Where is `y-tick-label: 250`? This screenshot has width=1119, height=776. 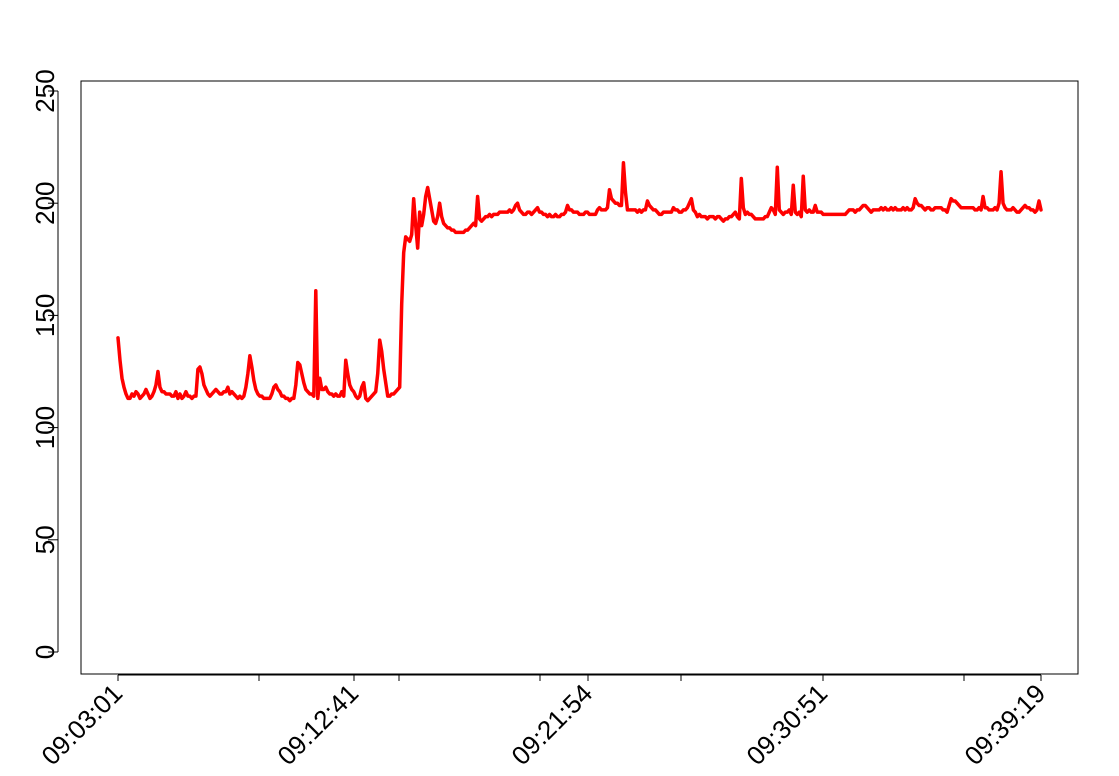
y-tick-label: 250 is located at coordinates (45, 90).